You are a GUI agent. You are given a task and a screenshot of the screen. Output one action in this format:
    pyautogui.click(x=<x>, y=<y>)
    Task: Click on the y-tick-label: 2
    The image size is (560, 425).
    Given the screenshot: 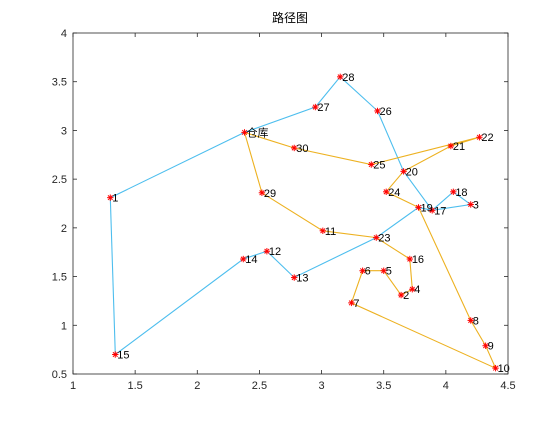 What is the action you would take?
    pyautogui.click(x=64, y=229)
    